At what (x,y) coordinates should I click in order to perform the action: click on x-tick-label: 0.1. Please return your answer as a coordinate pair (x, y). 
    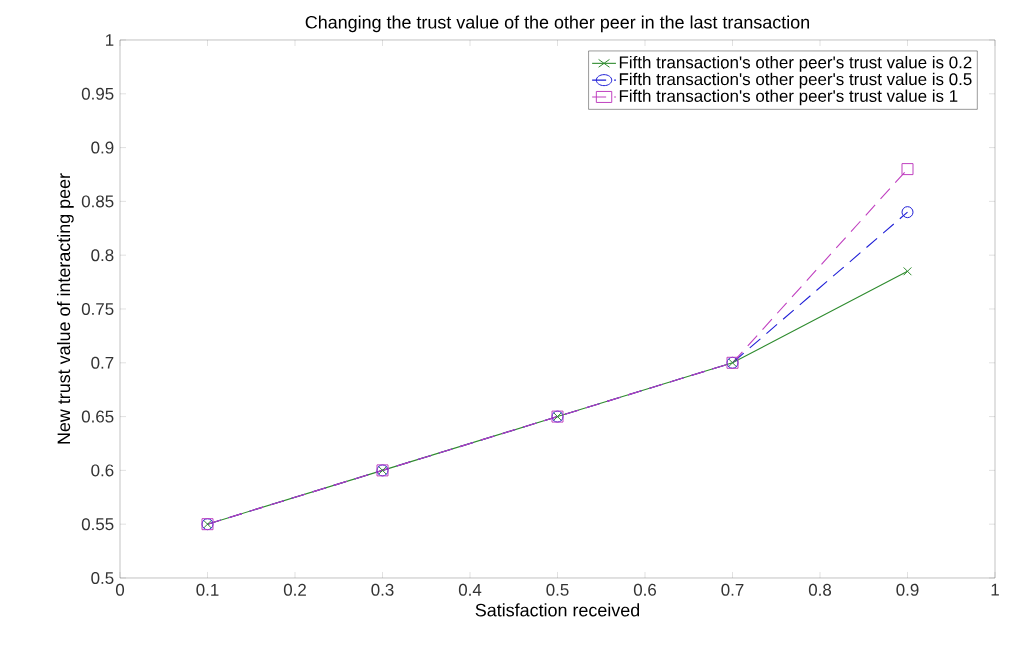
    Looking at the image, I should click on (207, 589).